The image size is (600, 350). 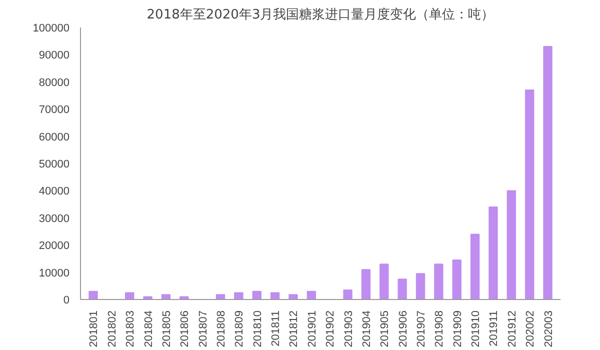 What do you see at coordinates (548, 329) in the screenshot?
I see `x-tick-label: 202003` at bounding box center [548, 329].